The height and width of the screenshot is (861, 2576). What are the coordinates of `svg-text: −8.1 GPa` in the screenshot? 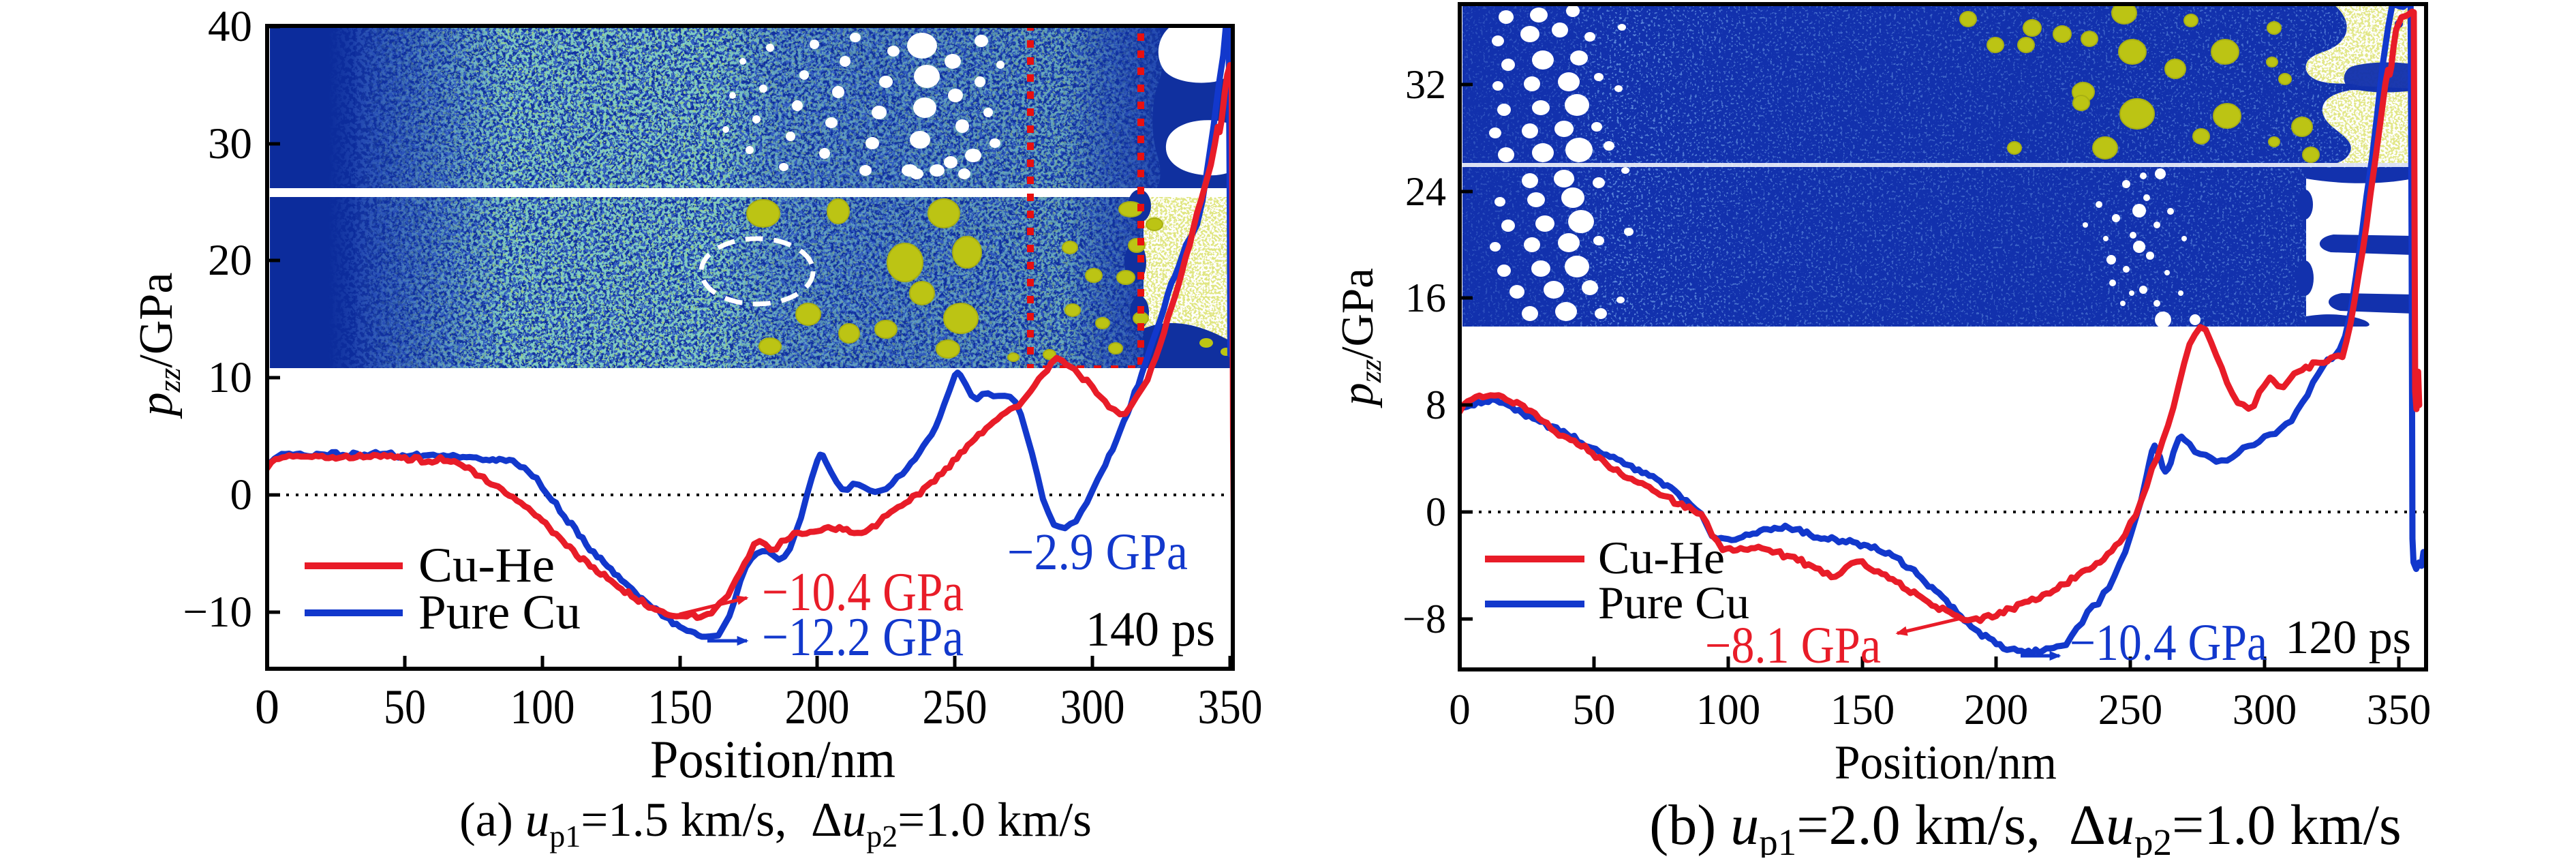 It's located at (1793, 645).